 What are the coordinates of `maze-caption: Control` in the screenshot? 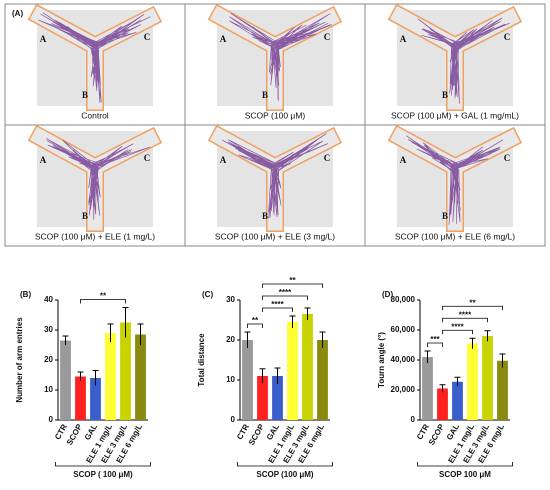 It's located at (95, 115).